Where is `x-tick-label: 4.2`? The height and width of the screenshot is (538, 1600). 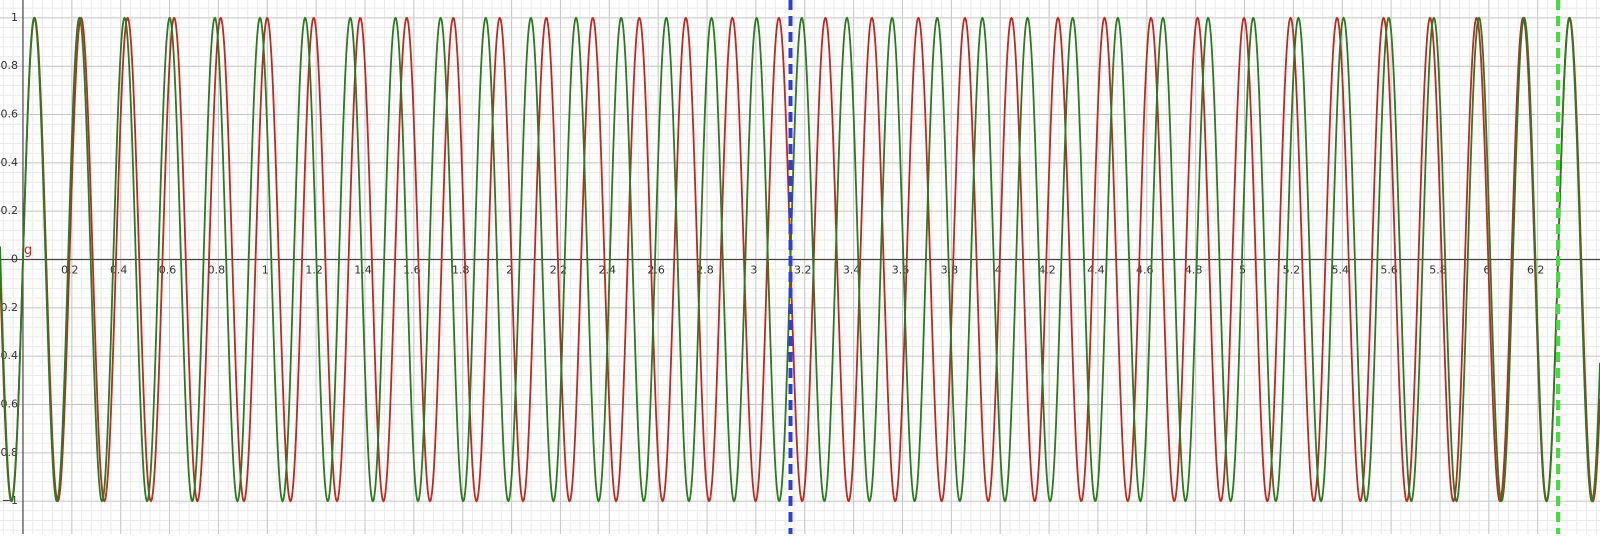 x-tick-label: 4.2 is located at coordinates (1047, 270).